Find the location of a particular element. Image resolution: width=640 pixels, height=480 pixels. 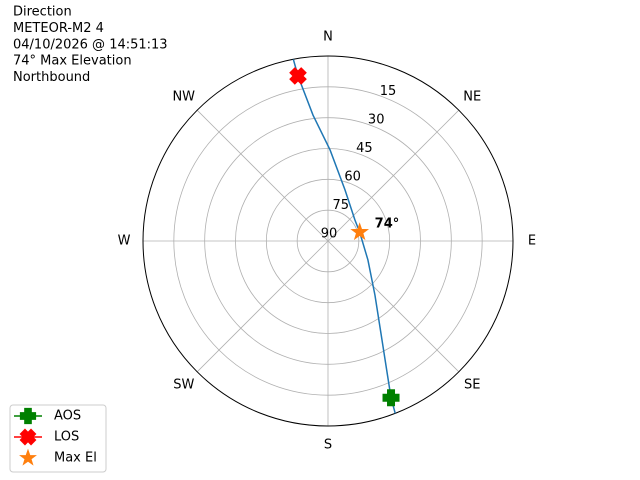

title-line: 74° Max Elevation is located at coordinates (72, 61).